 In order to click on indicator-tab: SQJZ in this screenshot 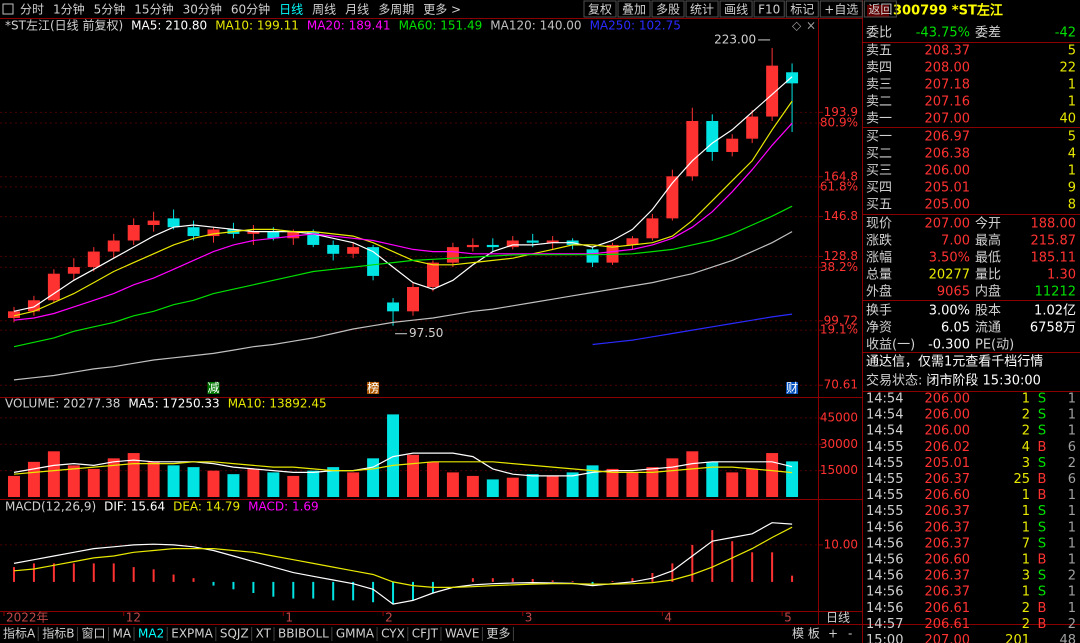, I will do `click(234, 634)`.